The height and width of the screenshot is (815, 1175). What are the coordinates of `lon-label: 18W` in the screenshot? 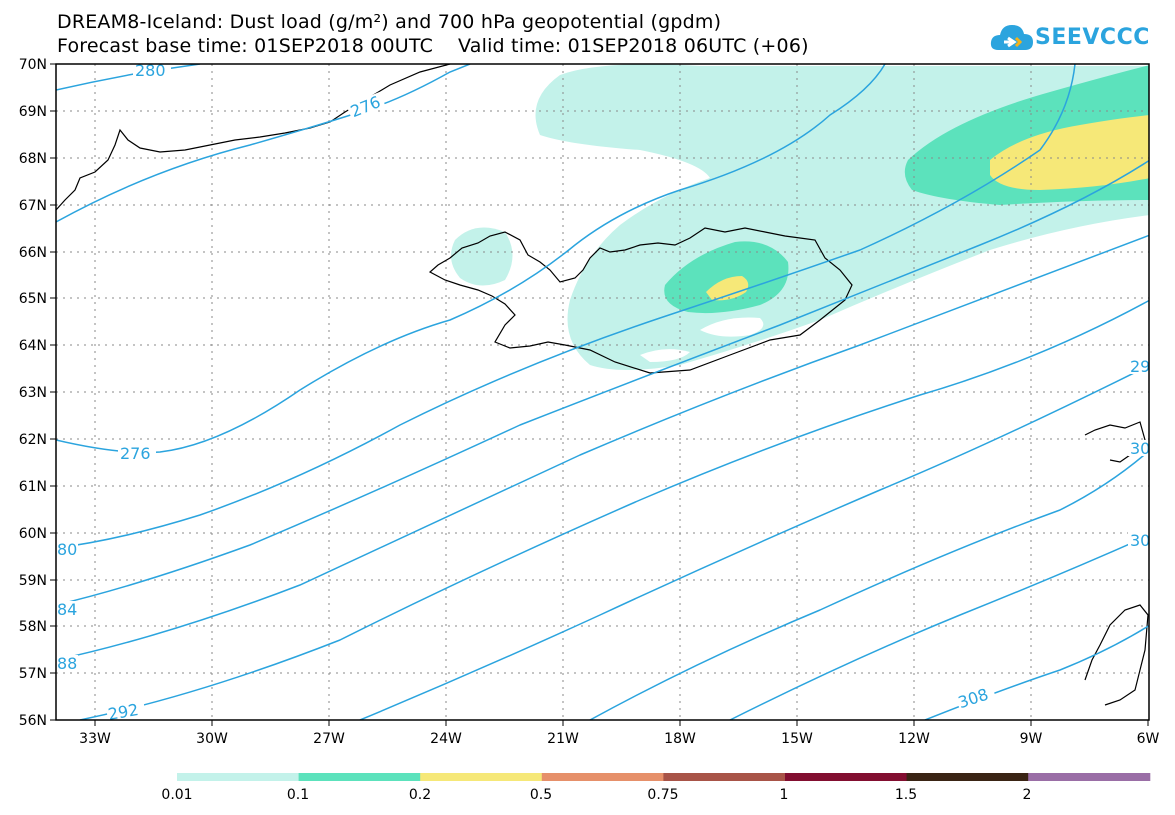 It's located at (680, 739).